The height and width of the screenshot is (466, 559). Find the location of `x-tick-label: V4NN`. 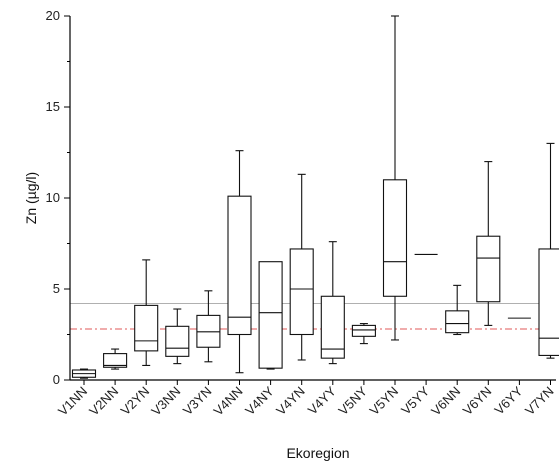

x-tick-label: V4NN is located at coordinates (227, 401).